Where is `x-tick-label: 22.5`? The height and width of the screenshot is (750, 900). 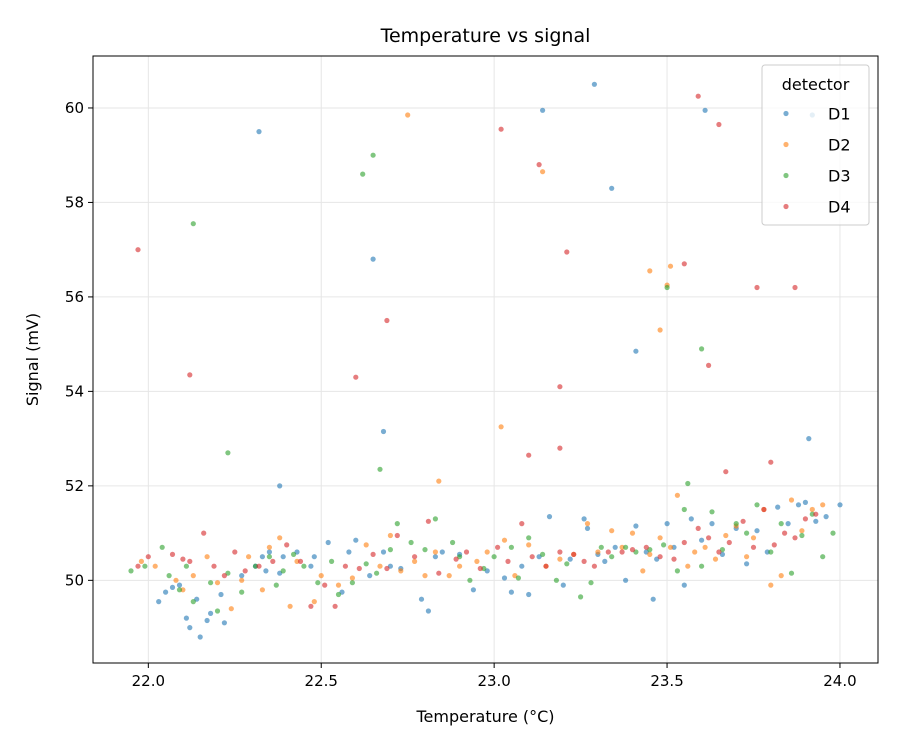
x-tick-label: 22.5 is located at coordinates (321, 681).